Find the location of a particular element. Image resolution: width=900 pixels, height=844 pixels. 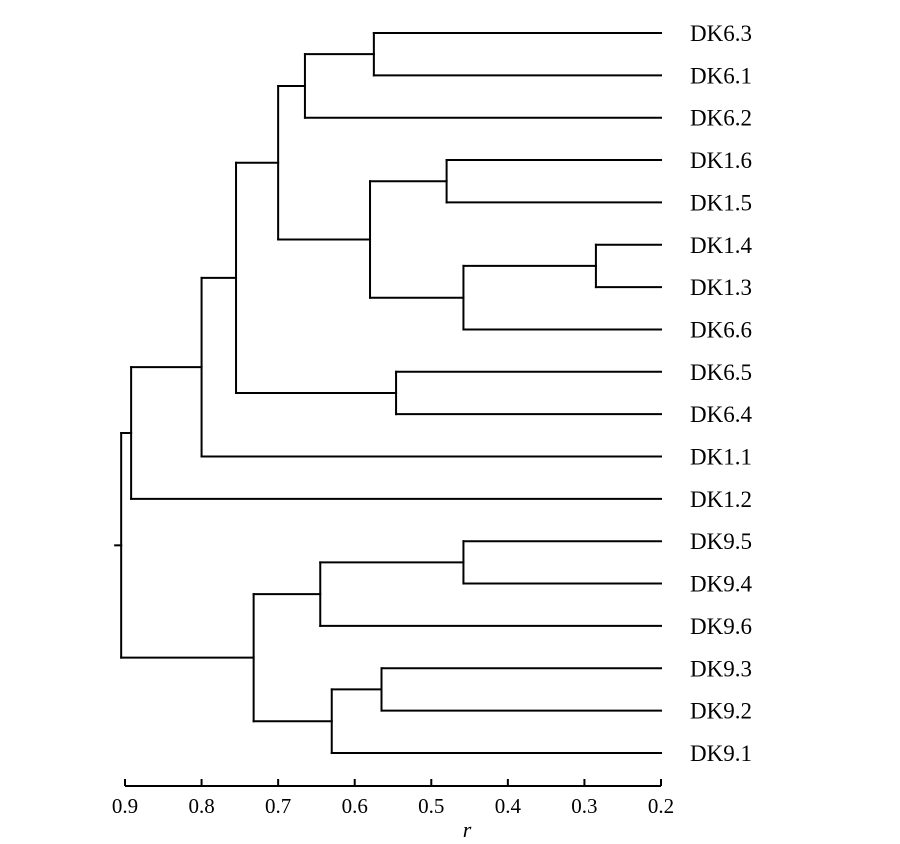

leaf-label-dk6-6: DK6.6 is located at coordinates (721, 329).